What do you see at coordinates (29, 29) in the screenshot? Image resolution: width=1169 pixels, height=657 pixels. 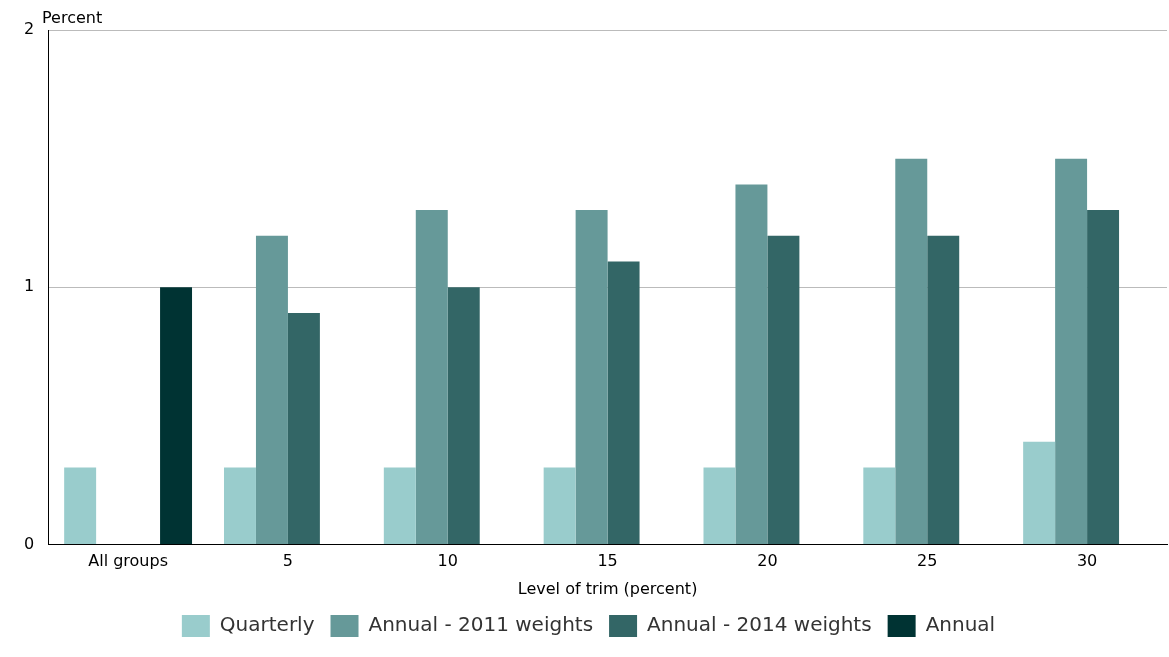 I see `y-tick-label: 2` at bounding box center [29, 29].